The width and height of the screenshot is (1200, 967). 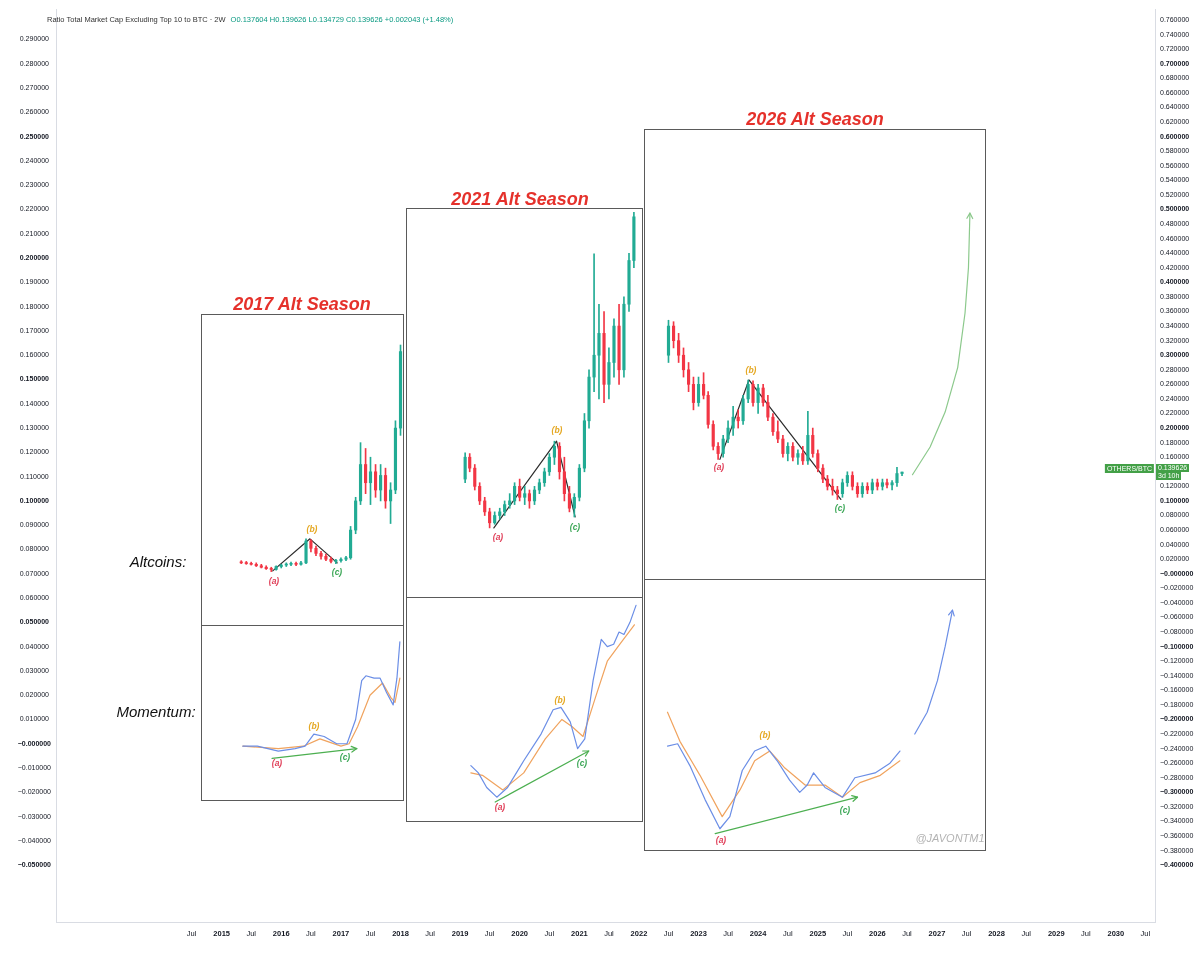 I want to click on annotation: 2017 Alt Season, so click(x=302, y=304).